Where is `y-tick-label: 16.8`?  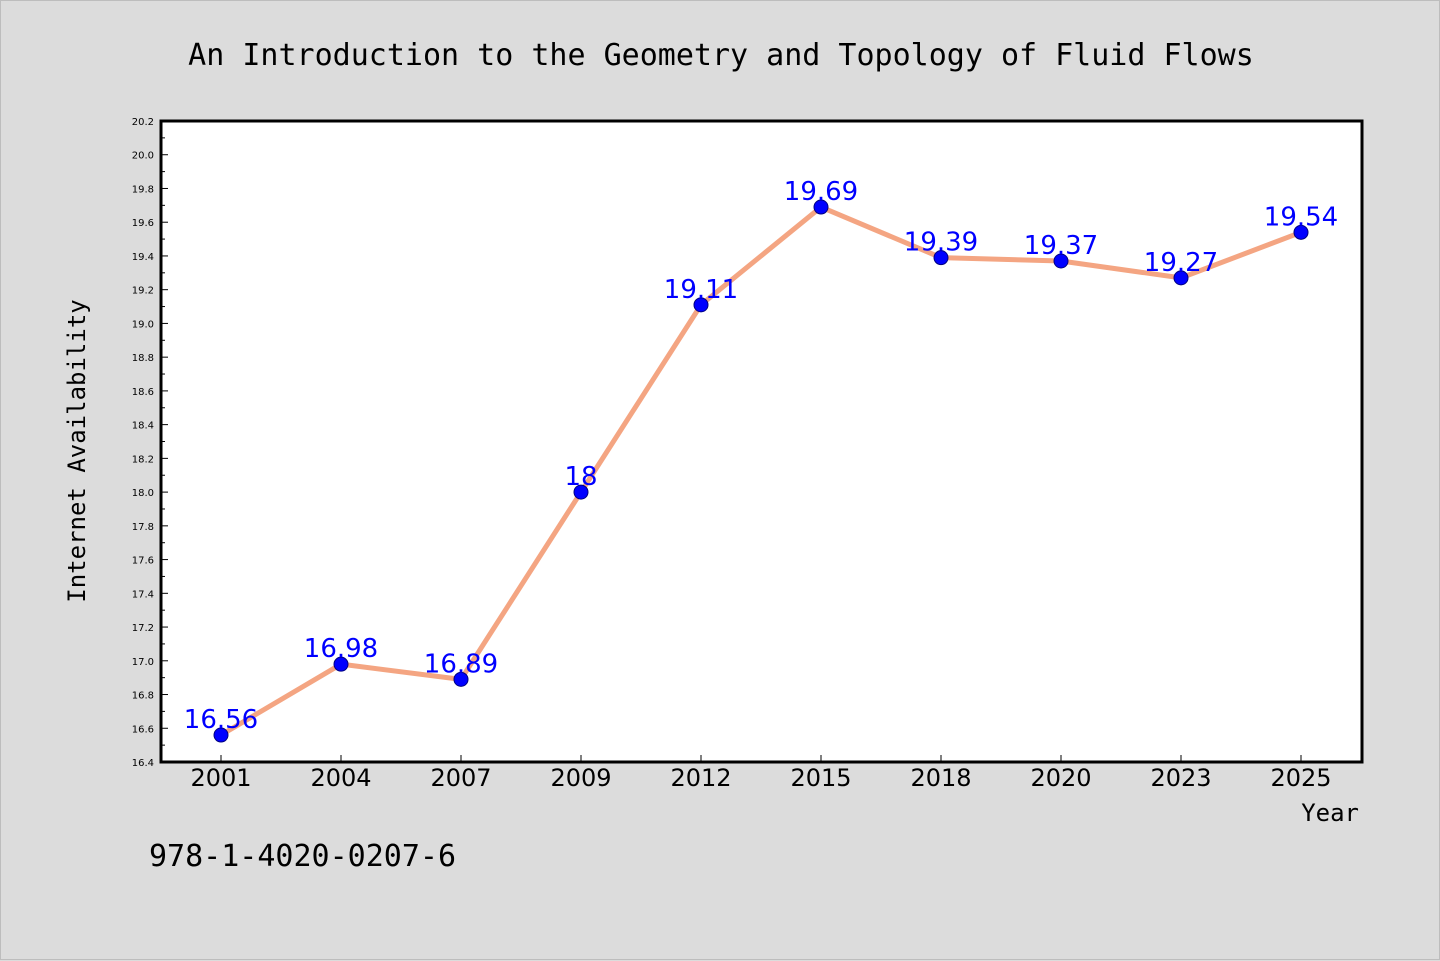
y-tick-label: 16.8 is located at coordinates (143, 696).